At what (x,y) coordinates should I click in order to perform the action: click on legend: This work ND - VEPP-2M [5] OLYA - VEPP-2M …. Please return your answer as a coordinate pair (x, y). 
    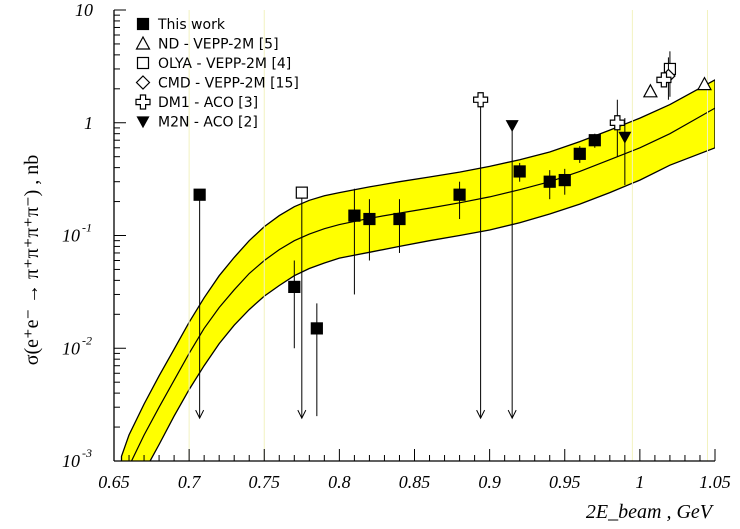
    Looking at the image, I should click on (217, 74).